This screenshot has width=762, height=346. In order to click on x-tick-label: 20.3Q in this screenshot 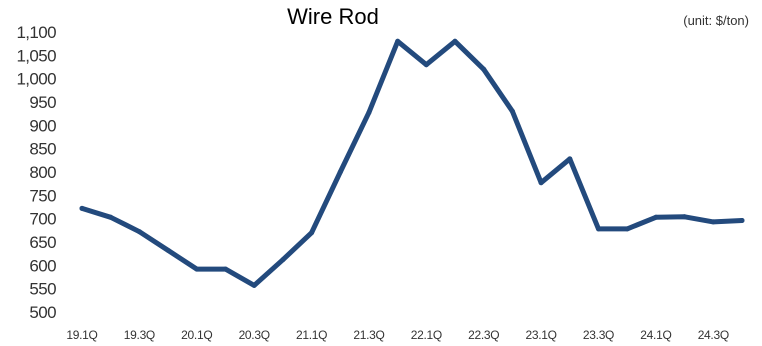, I will do `click(254, 335)`.